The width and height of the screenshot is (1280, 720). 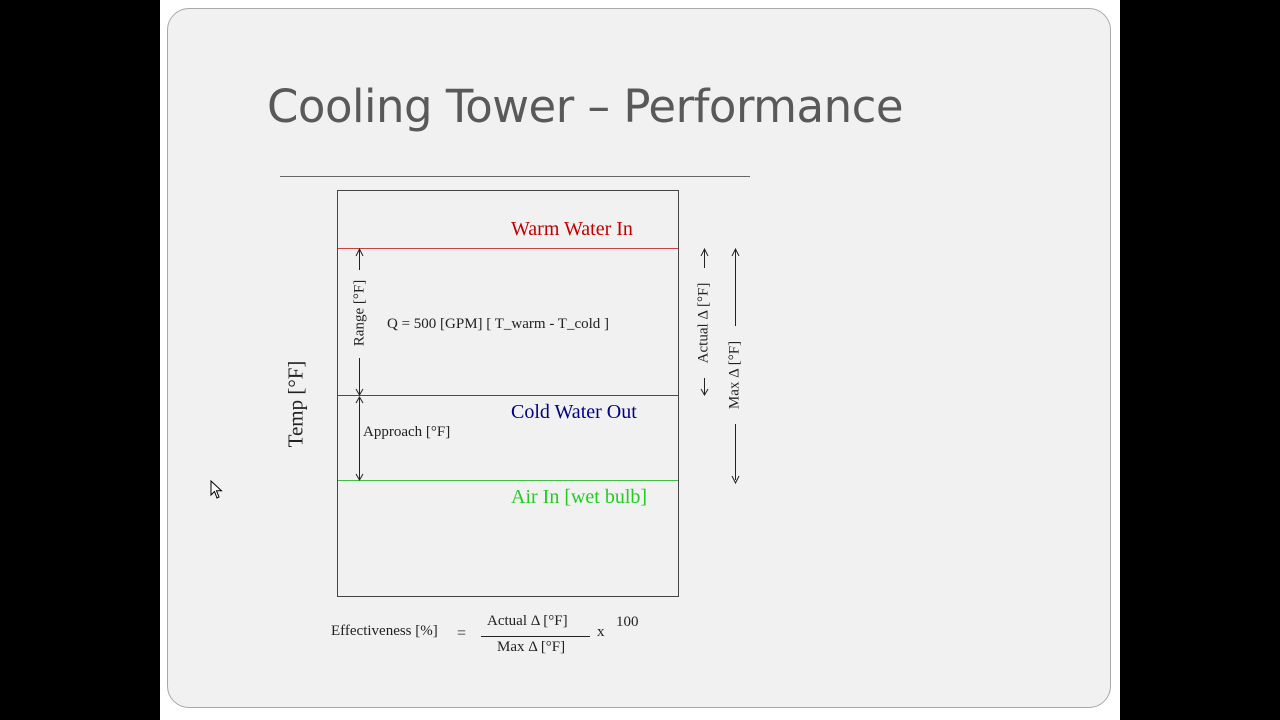 I want to click on max-delta-label: Max Δ [°F], so click(x=734, y=375).